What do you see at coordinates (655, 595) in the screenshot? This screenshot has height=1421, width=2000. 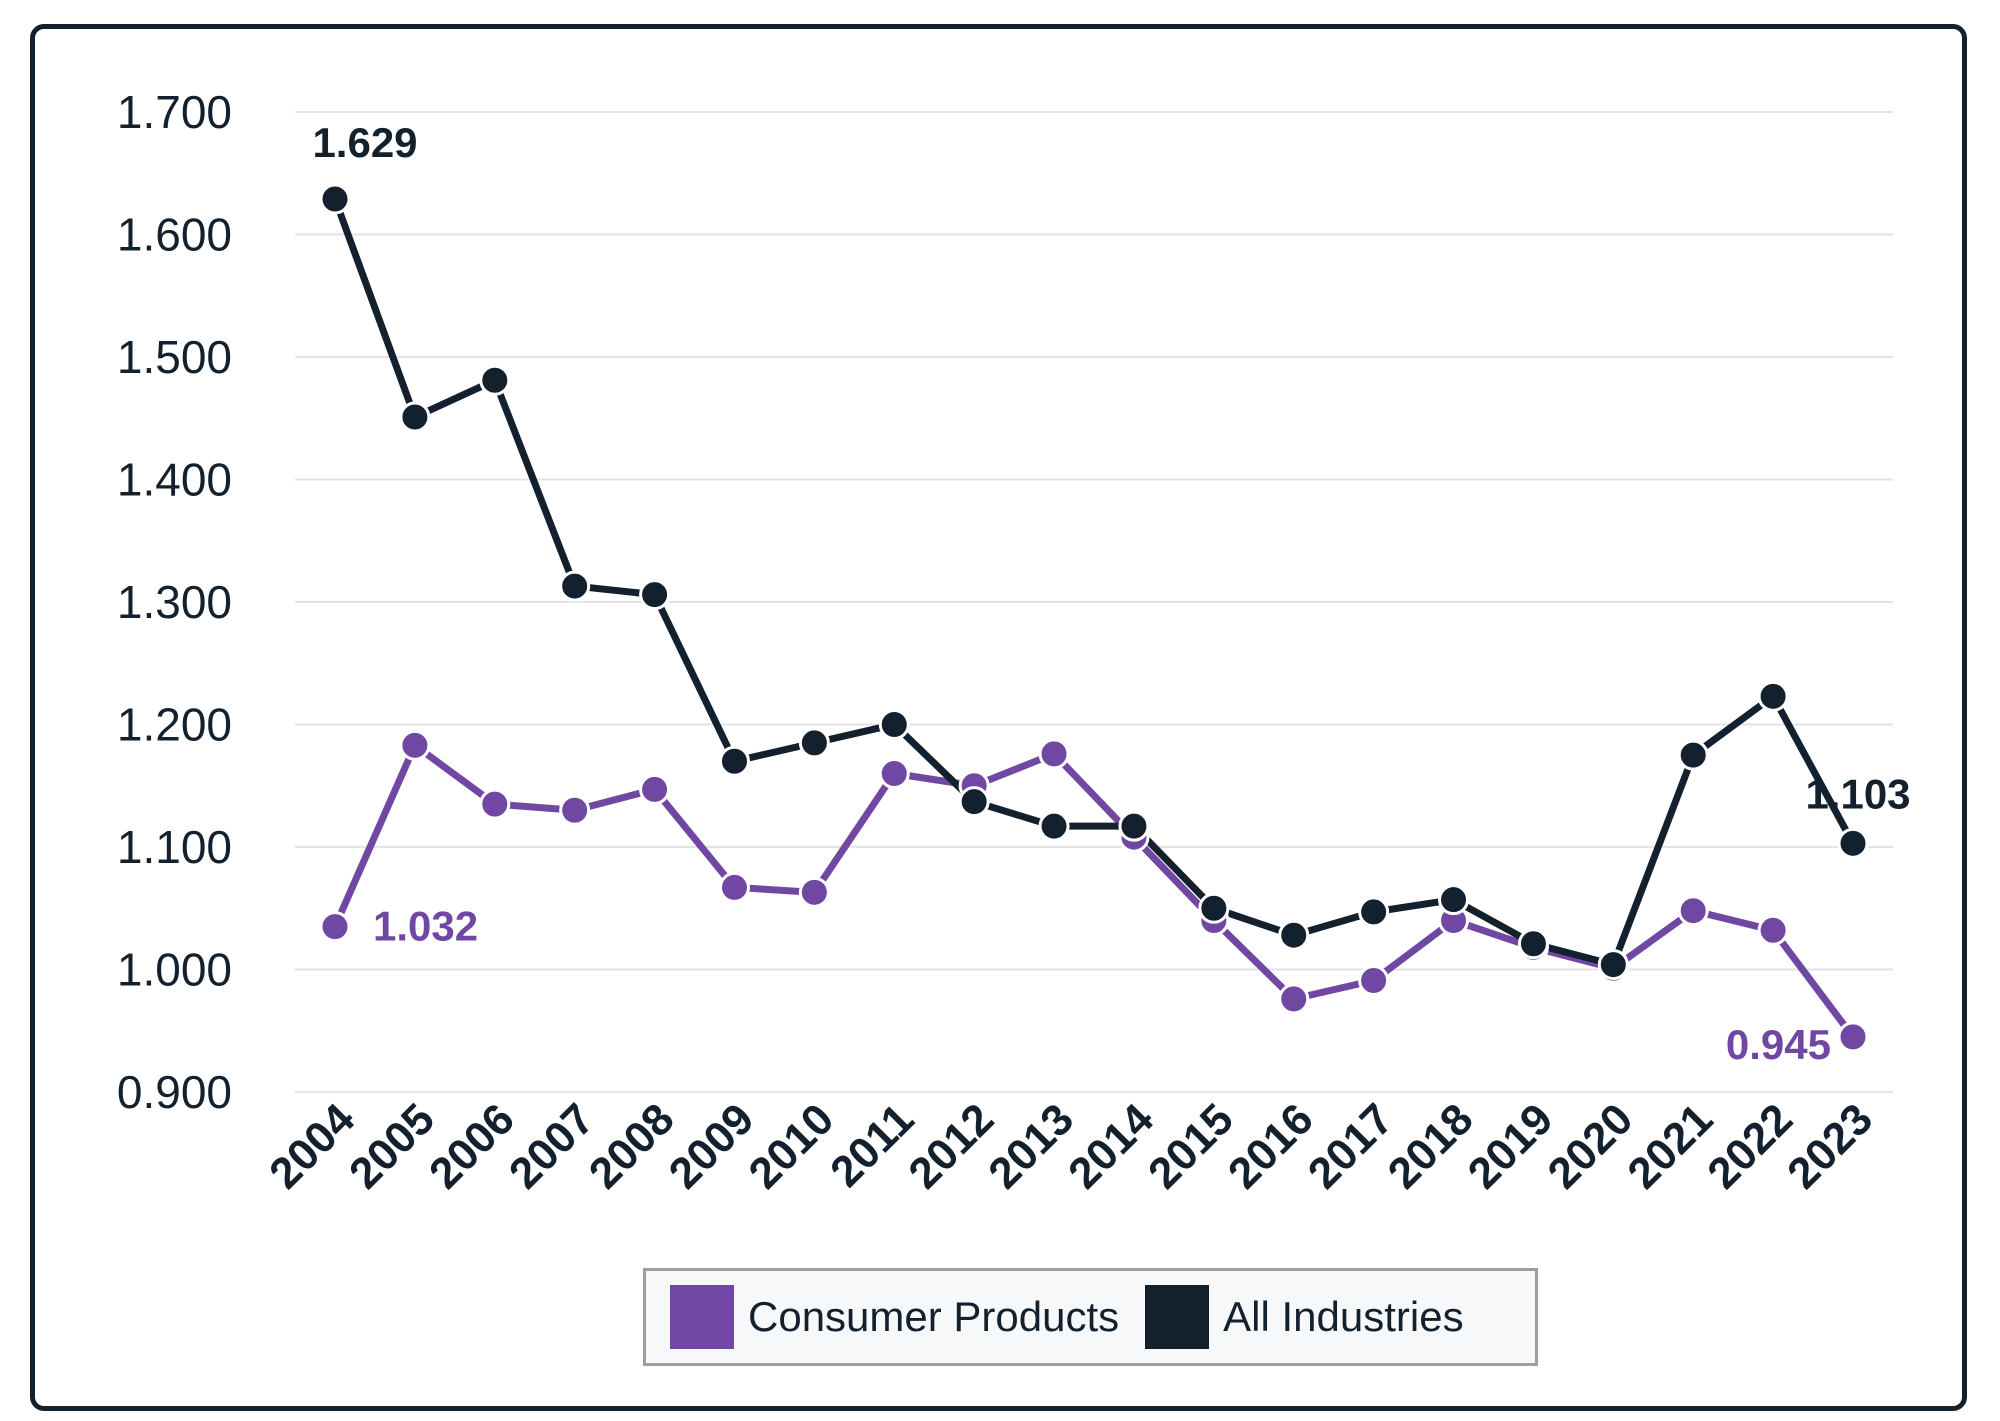 I see `point-all-industries-2008` at bounding box center [655, 595].